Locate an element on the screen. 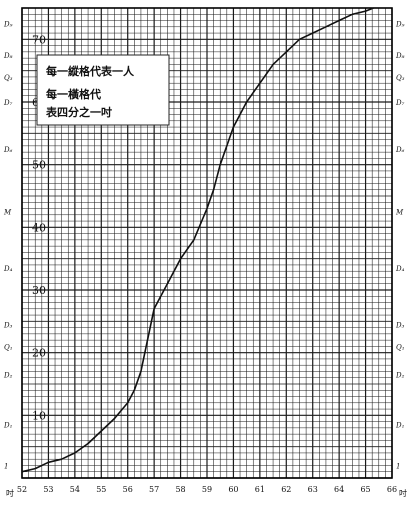  left-percentile-labels: D₉ D₈ Q₃ D₇ D₆ M D₄ D₃ Q₁ D₂ D₁ 1 is located at coordinates (8, 246).